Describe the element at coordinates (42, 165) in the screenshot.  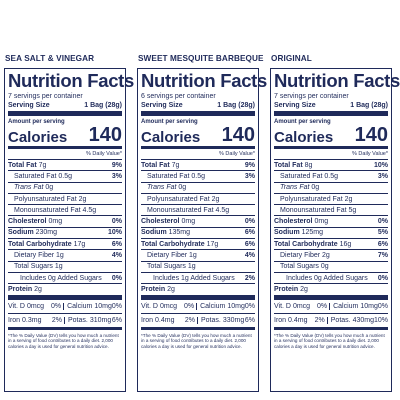
I see `nutrient-amount: 7g` at that location.